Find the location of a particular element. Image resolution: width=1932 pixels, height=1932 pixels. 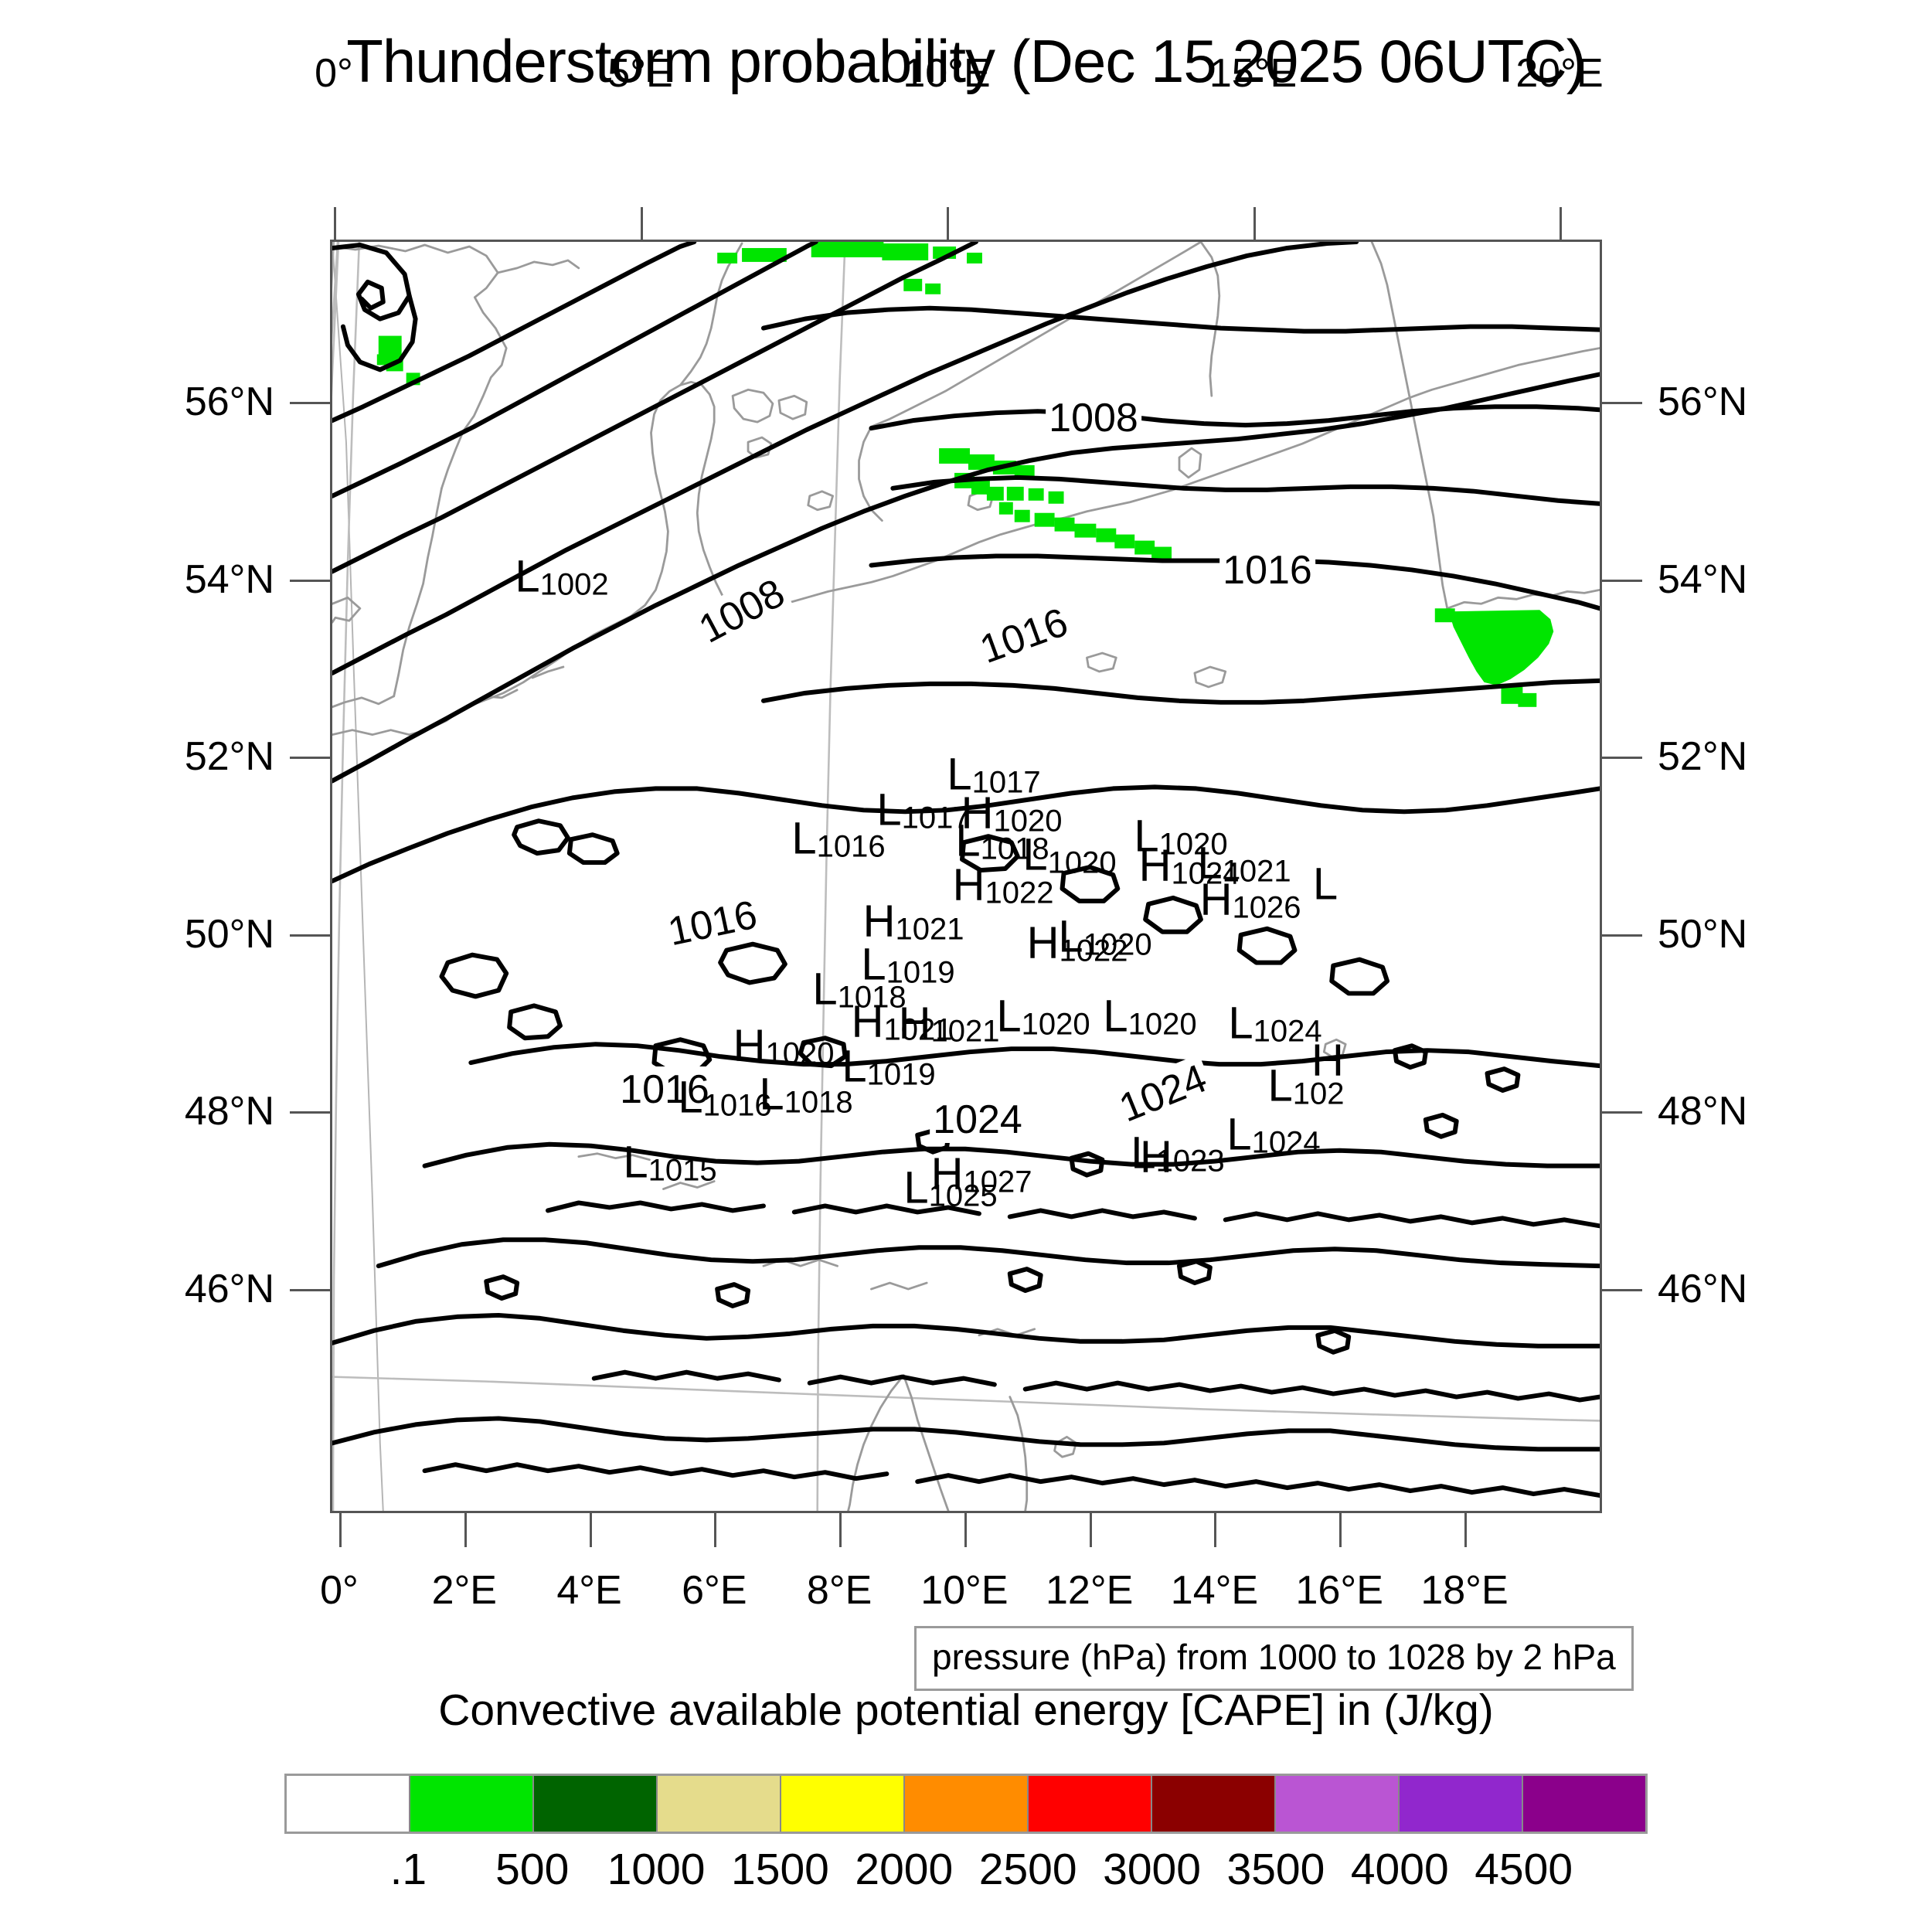

top-tick-label: 15°E is located at coordinates (1254, 74).